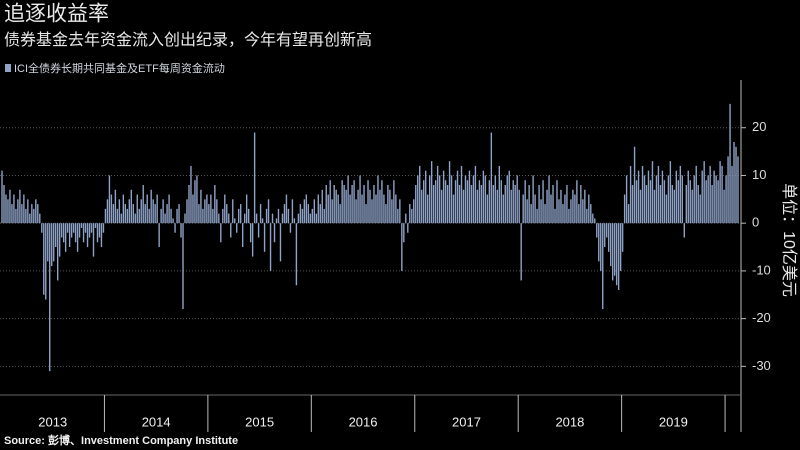 This screenshot has width=800, height=450. What do you see at coordinates (363, 421) in the screenshot?
I see `x-tick-label: 2016` at bounding box center [363, 421].